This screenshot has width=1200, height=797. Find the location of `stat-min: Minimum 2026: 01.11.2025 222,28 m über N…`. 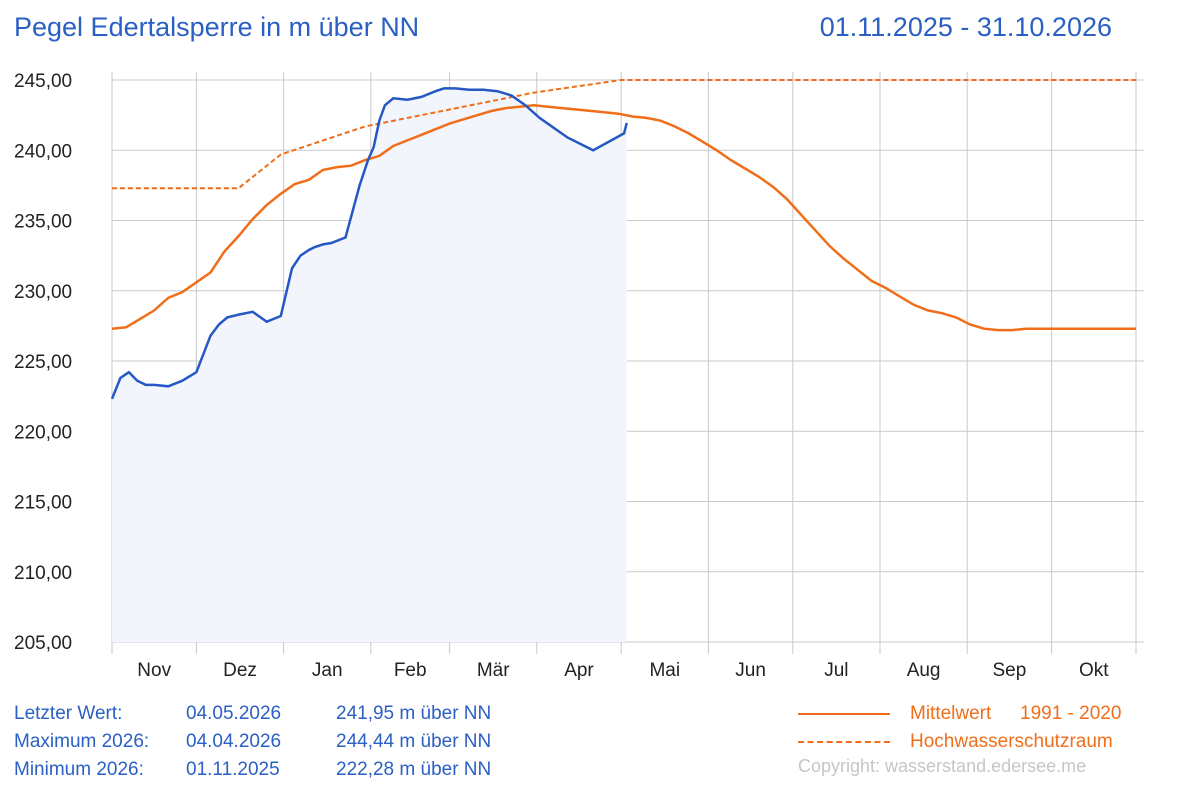

stat-min: Minimum 2026: 01.11.2025 222,28 m über N… is located at coordinates (294, 770).